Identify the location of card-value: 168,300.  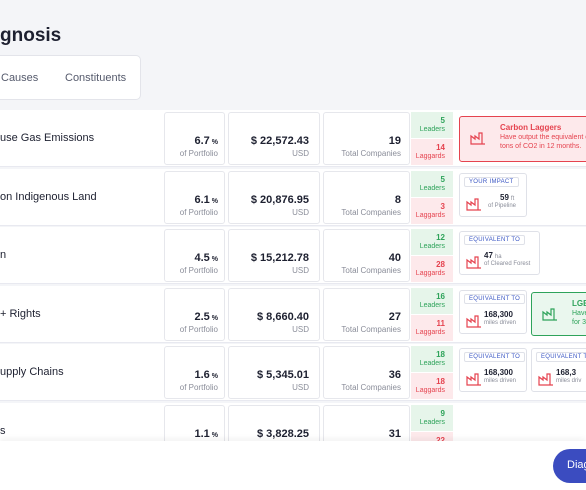
(498, 372).